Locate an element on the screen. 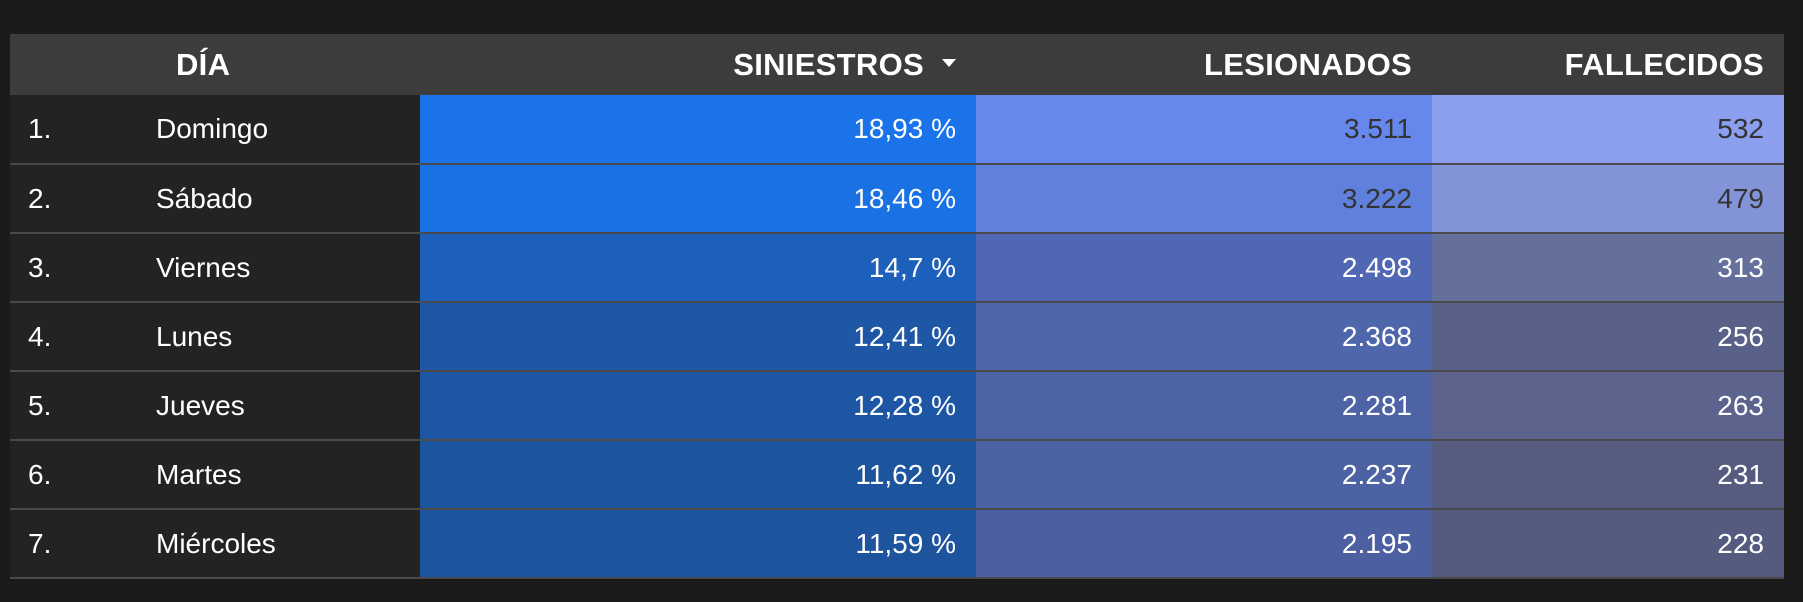  header-dia: DÍA is located at coordinates (288, 64).